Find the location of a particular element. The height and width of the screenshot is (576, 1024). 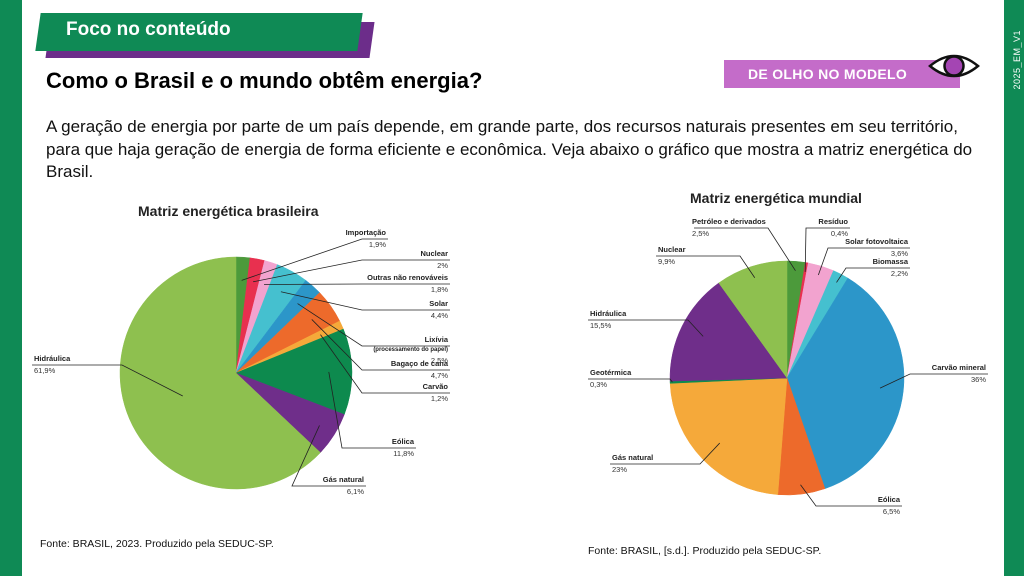

section-tag-label: Foco no conteúdo is located at coordinates (148, 29).